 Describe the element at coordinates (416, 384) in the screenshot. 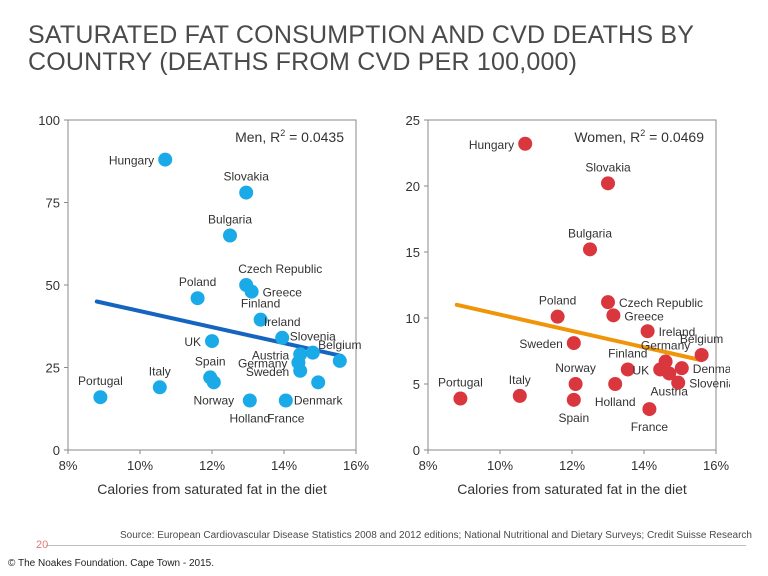

I see `y-tick-label: 5` at that location.